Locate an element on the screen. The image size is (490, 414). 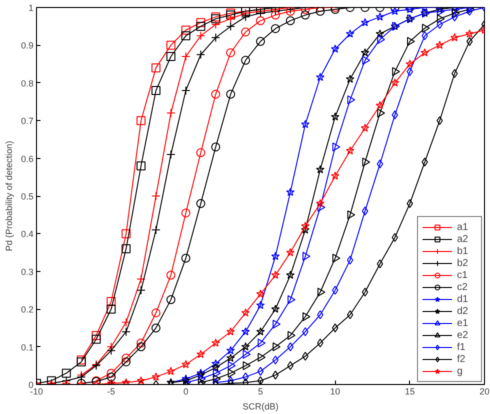
legend-label: c2 is located at coordinates (463, 287).